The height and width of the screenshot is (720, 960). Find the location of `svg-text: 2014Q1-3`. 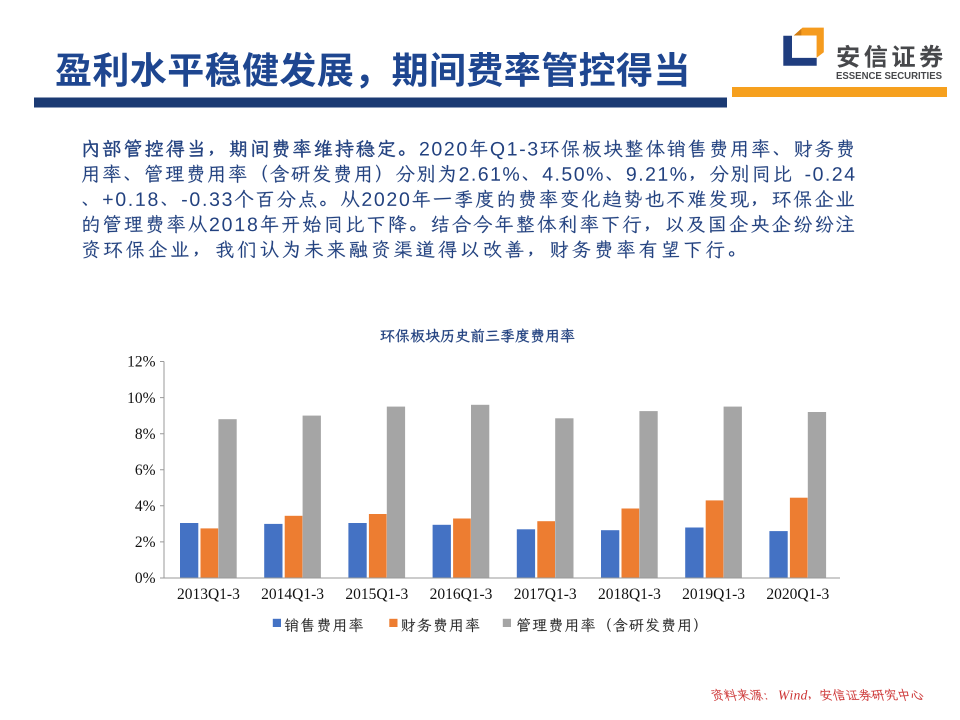

svg-text: 2014Q1-3 is located at coordinates (292, 594).